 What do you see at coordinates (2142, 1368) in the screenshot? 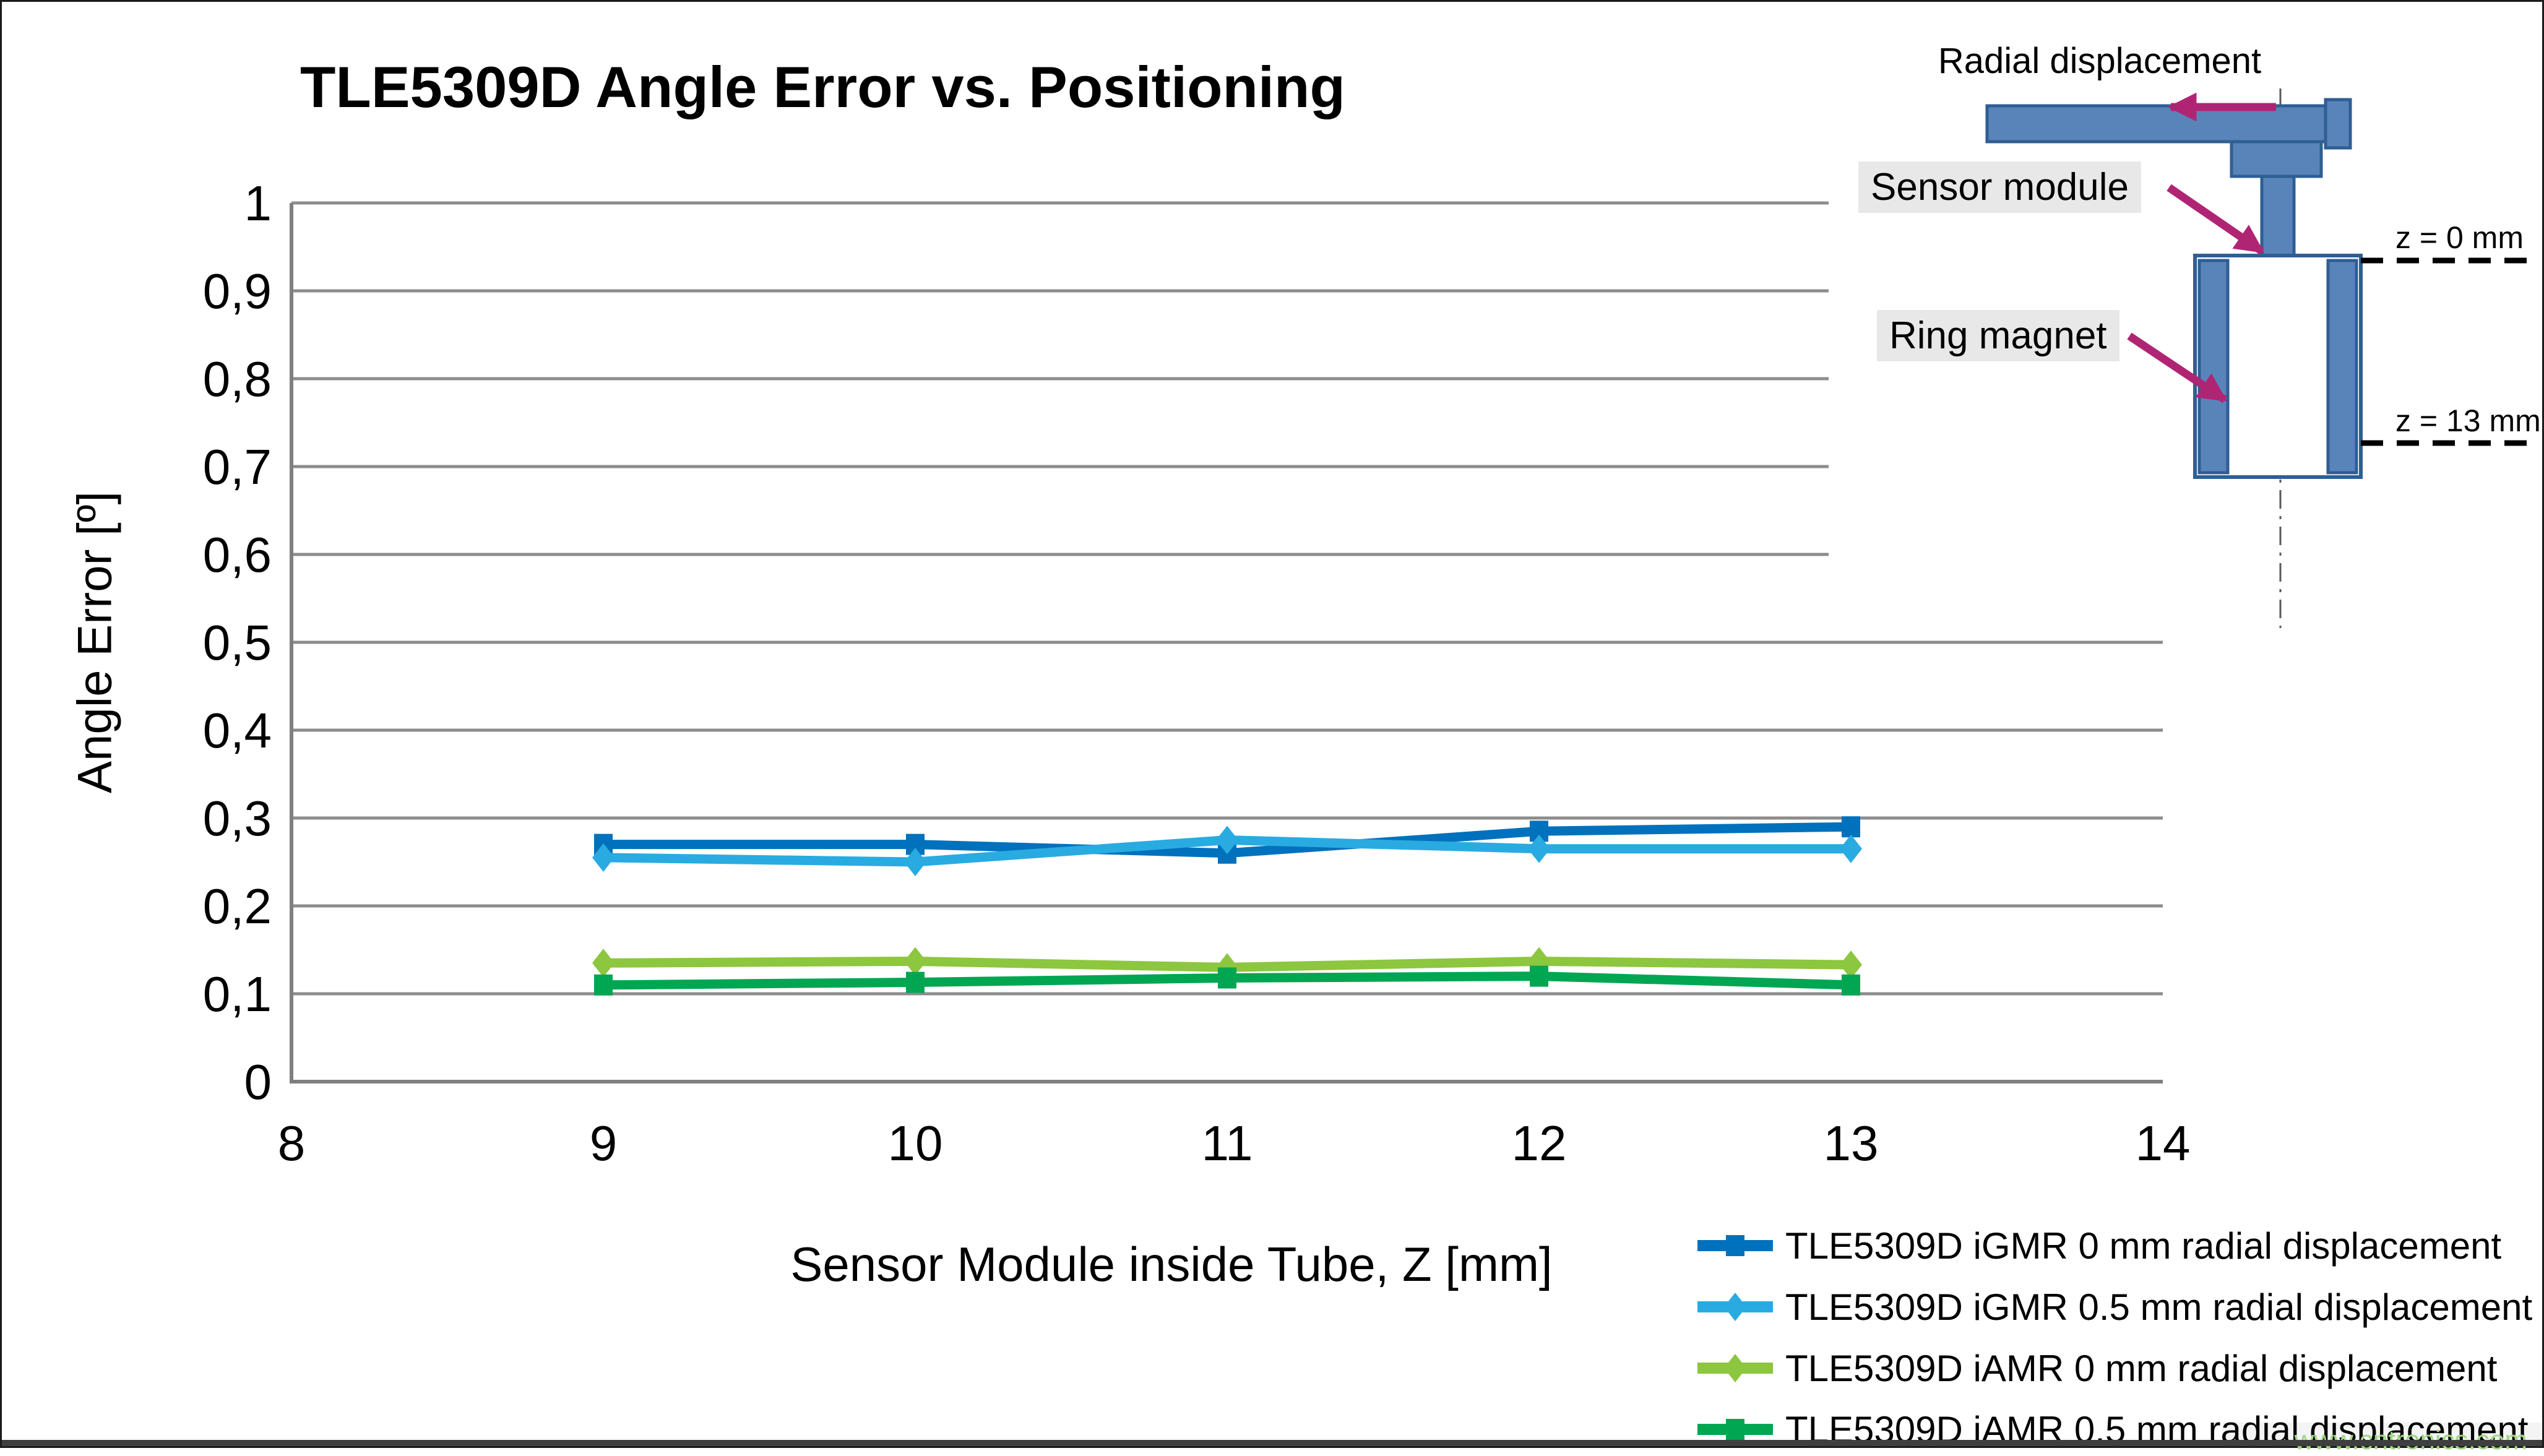
I see `legend-label: TLE5309D iAMR 0 mm radial displacement` at bounding box center [2142, 1368].